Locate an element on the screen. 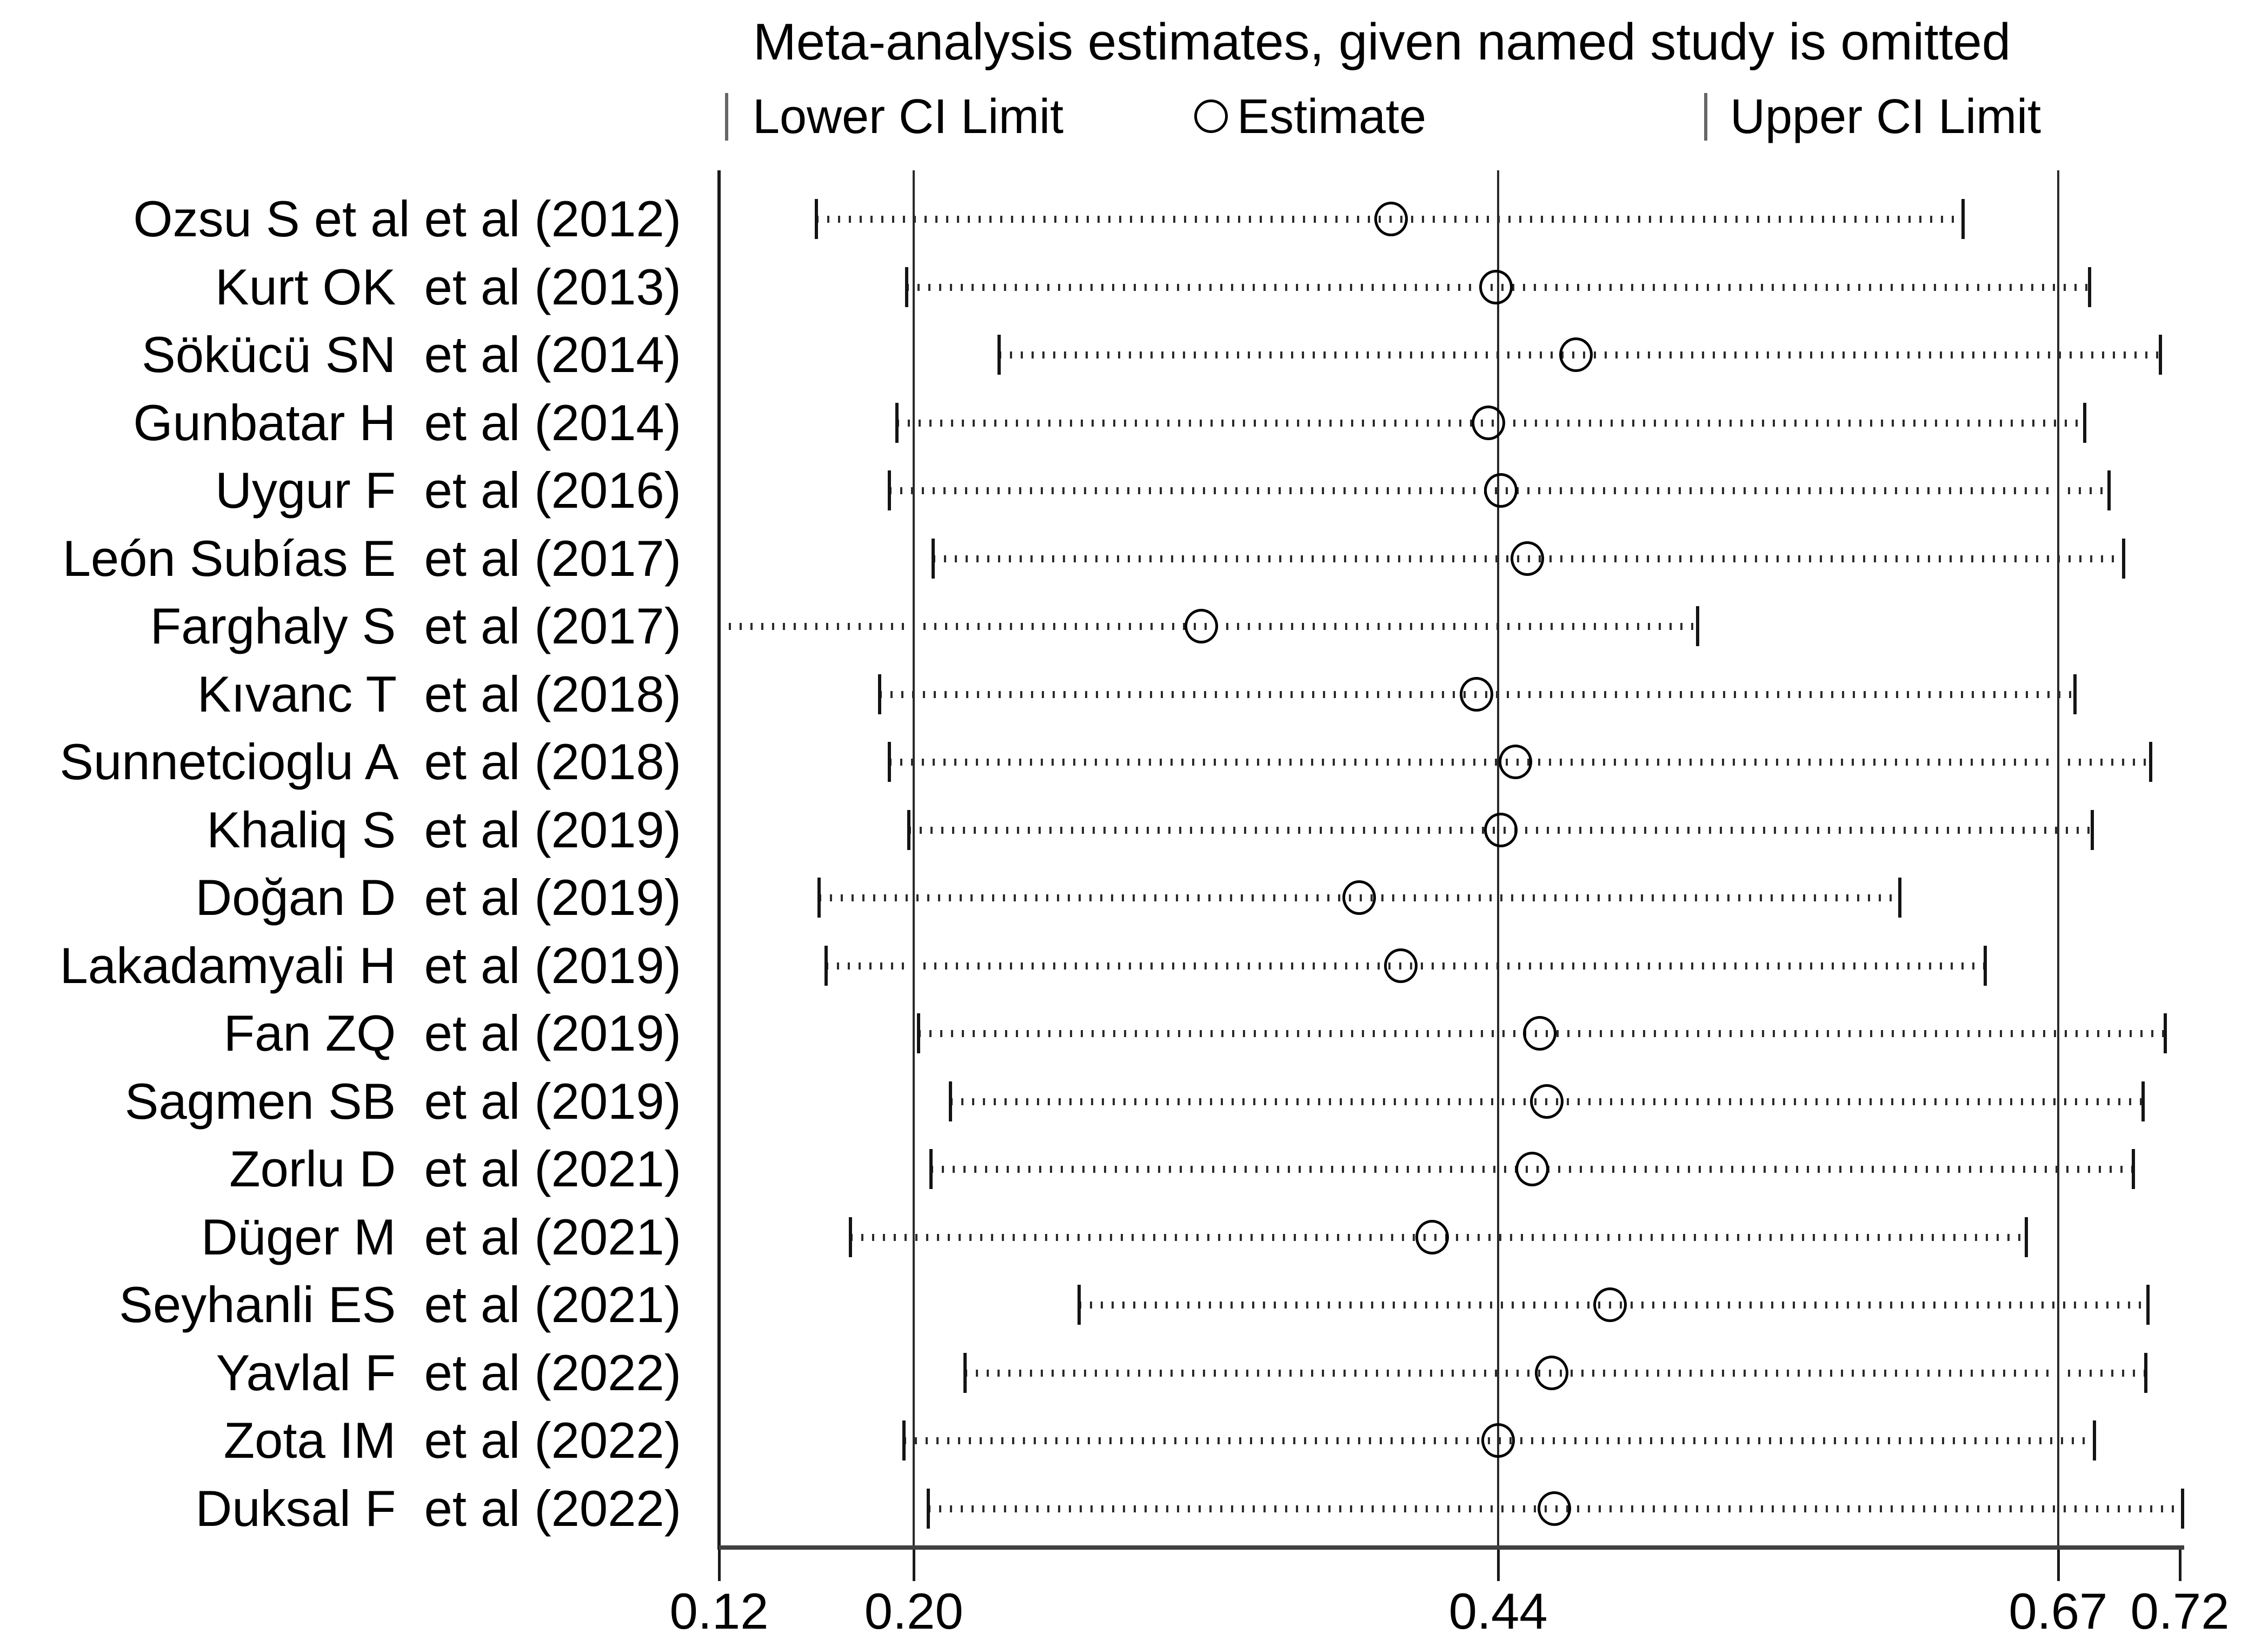 The height and width of the screenshot is (1640, 2268). study-label: Doğan D et al (2019) is located at coordinates (438, 897).